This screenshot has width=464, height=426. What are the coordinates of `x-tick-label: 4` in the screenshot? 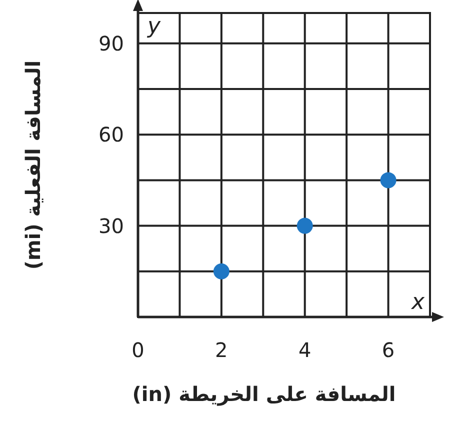 It's located at (305, 350).